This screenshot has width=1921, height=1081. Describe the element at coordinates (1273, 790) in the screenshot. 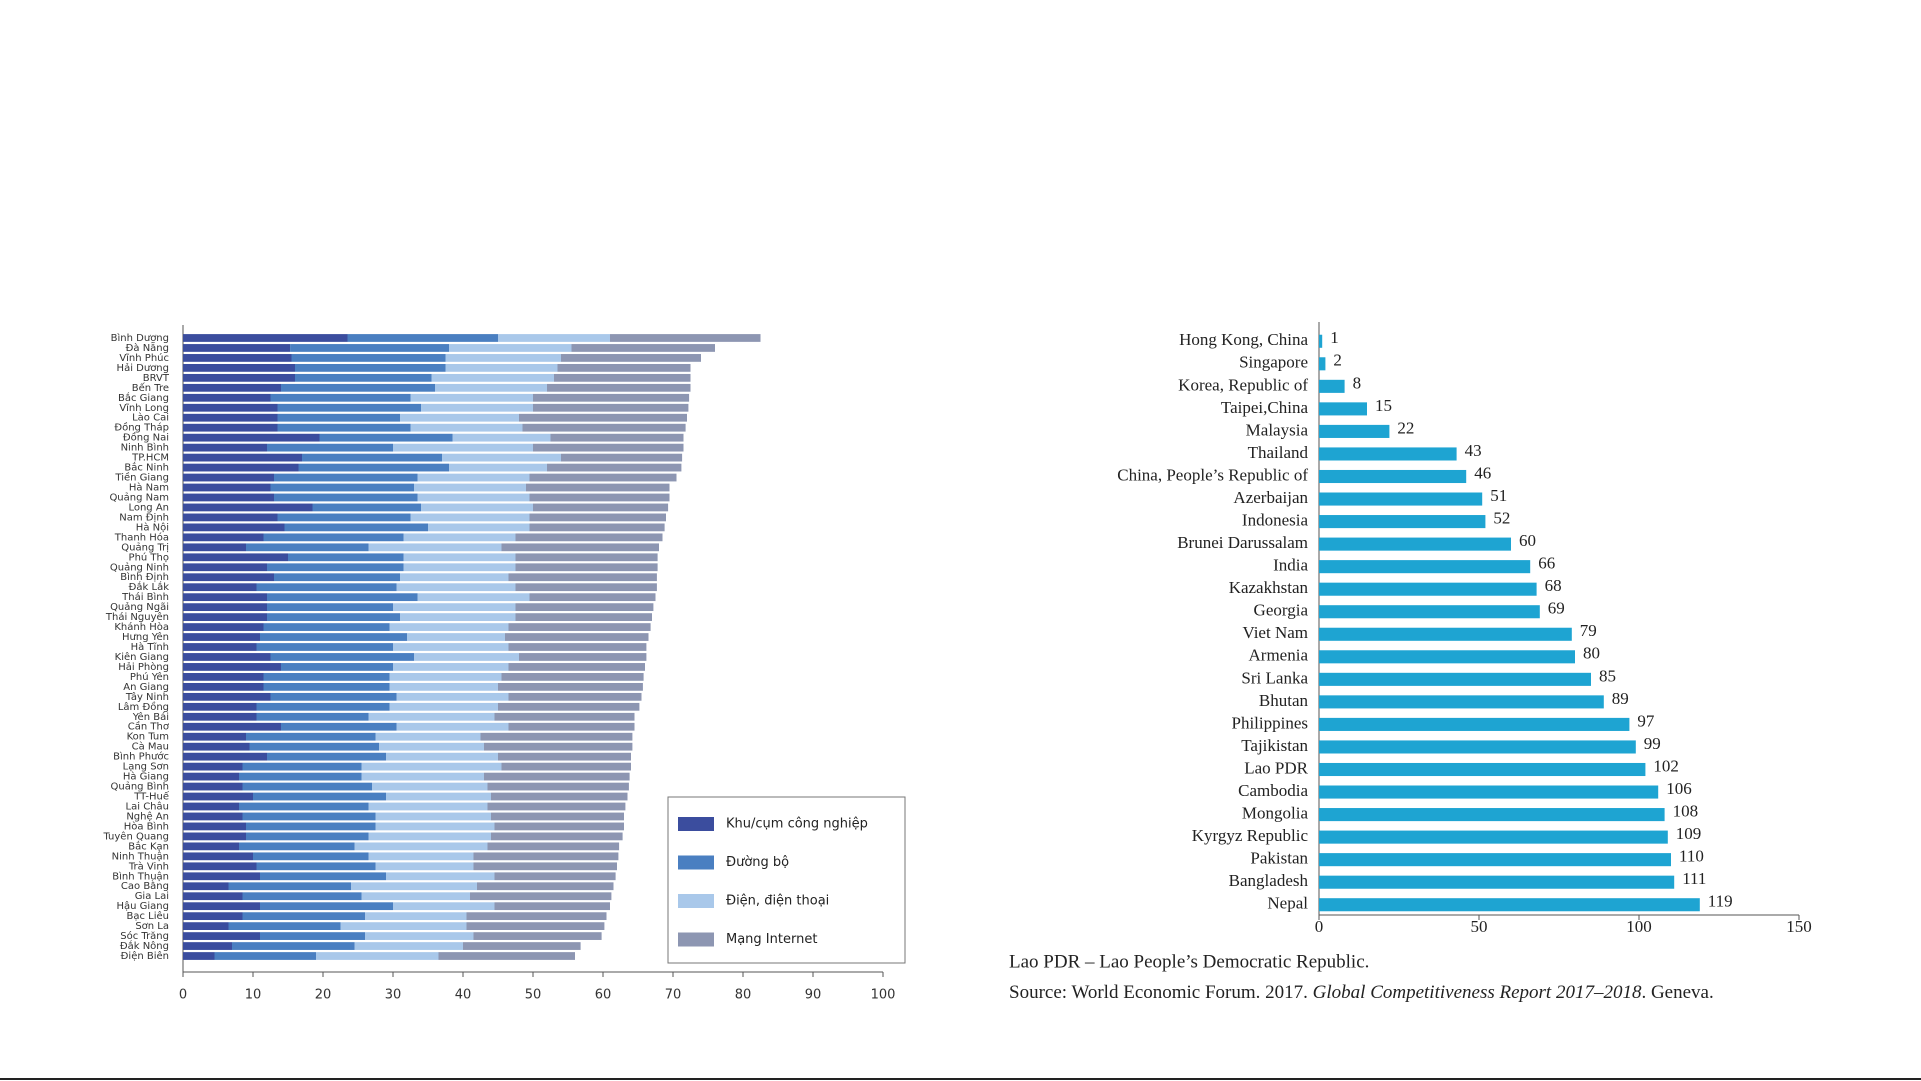

I see `y-tick-label: Cambodia` at that location.